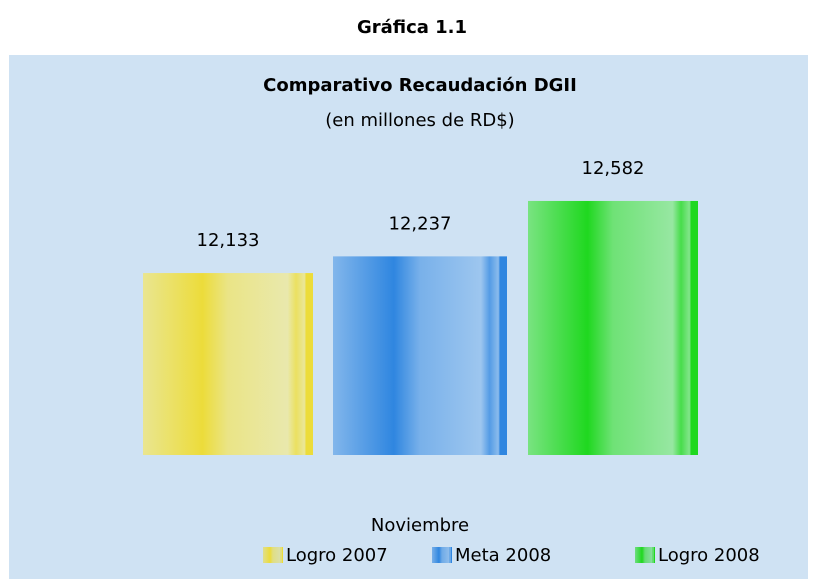 The image size is (816, 586). What do you see at coordinates (228, 240) in the screenshot?
I see `value-label: 12,133` at bounding box center [228, 240].